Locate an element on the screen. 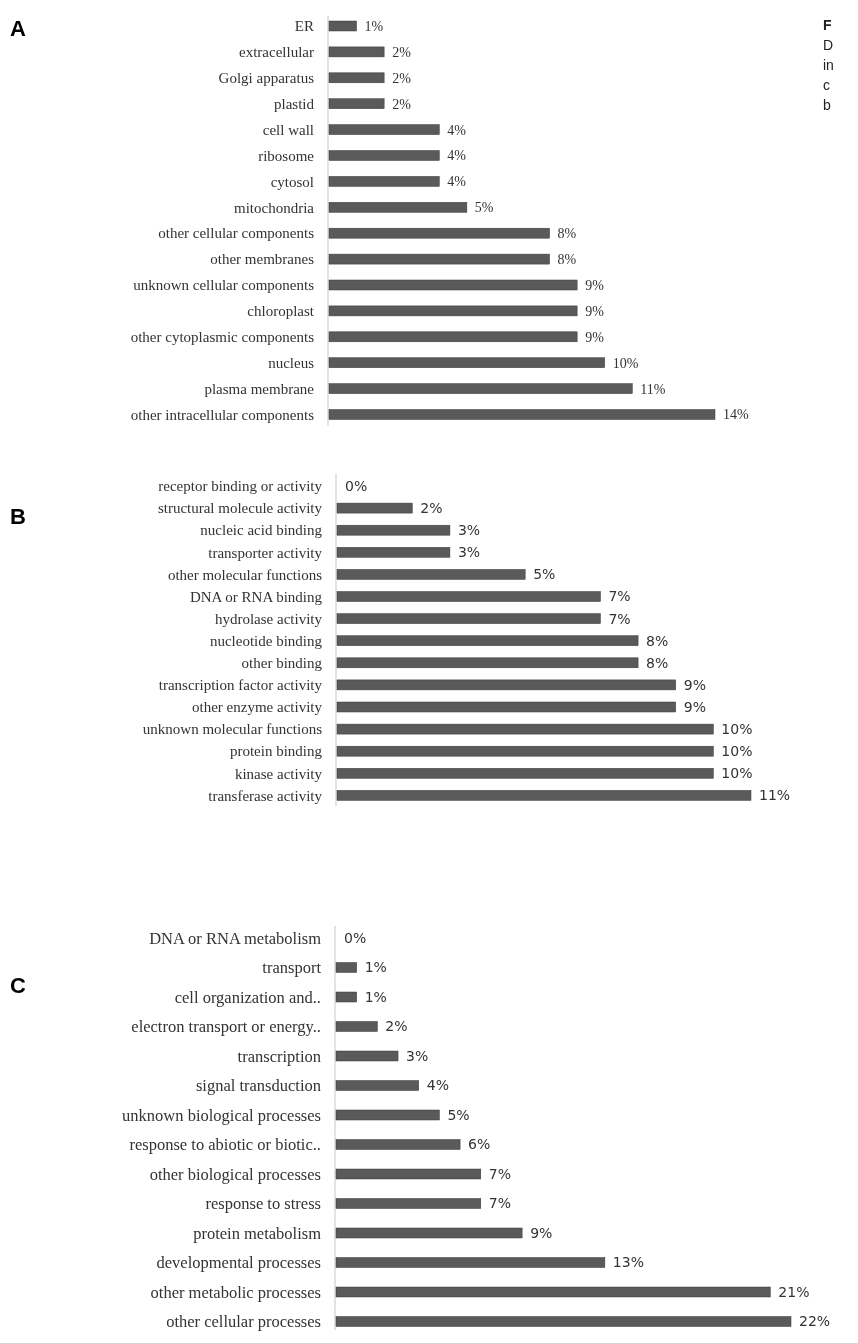 The height and width of the screenshot is (1343, 858). y-tick-label: other binding is located at coordinates (282, 663).